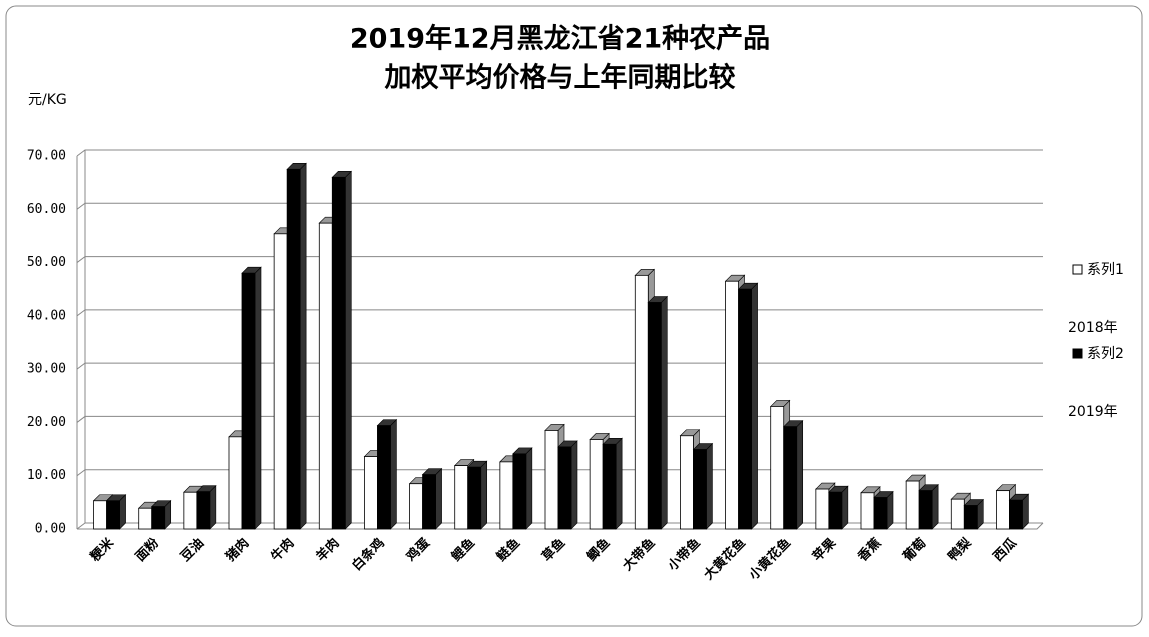 The width and height of the screenshot is (1149, 637). Describe the element at coordinates (50, 529) in the screenshot. I see `y-tick-label: 0.00` at that location.